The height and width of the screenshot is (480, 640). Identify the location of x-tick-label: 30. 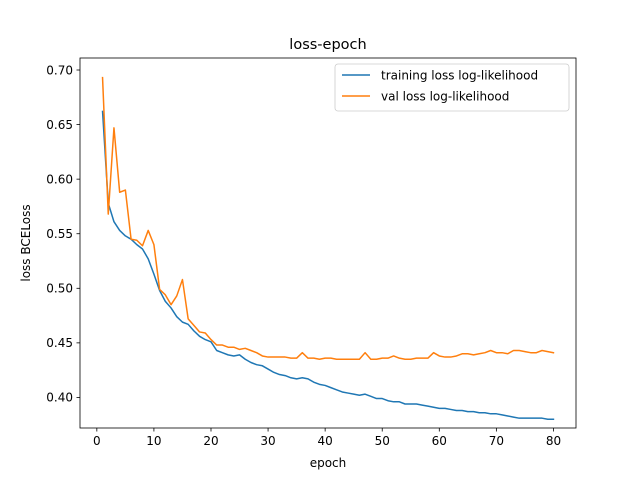
(267, 441).